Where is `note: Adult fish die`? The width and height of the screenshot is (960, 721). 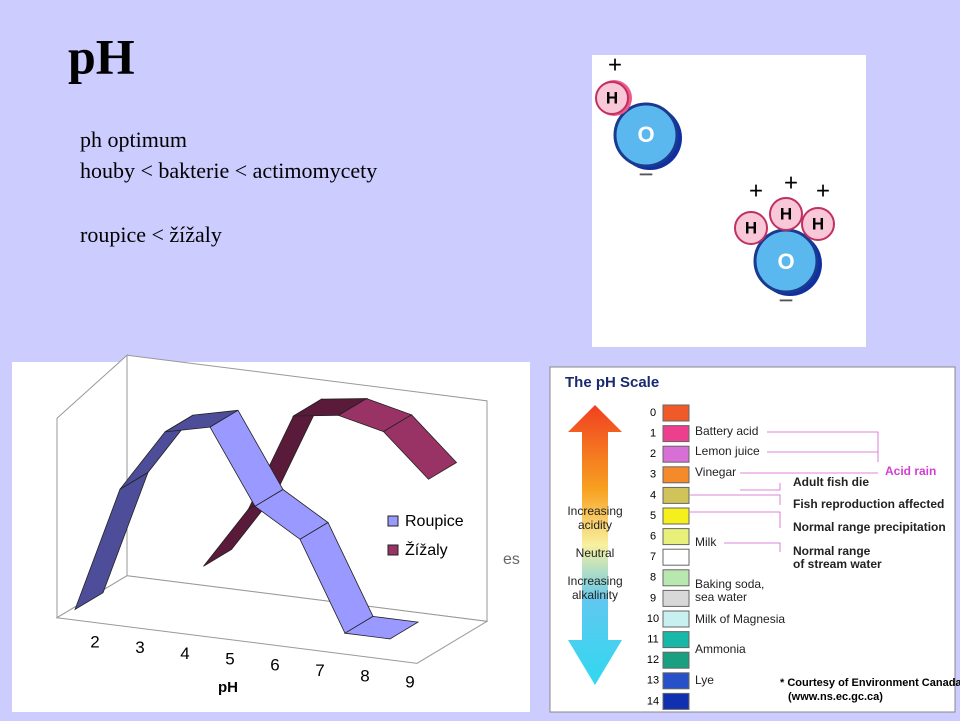
note: Adult fish die is located at coordinates (831, 482).